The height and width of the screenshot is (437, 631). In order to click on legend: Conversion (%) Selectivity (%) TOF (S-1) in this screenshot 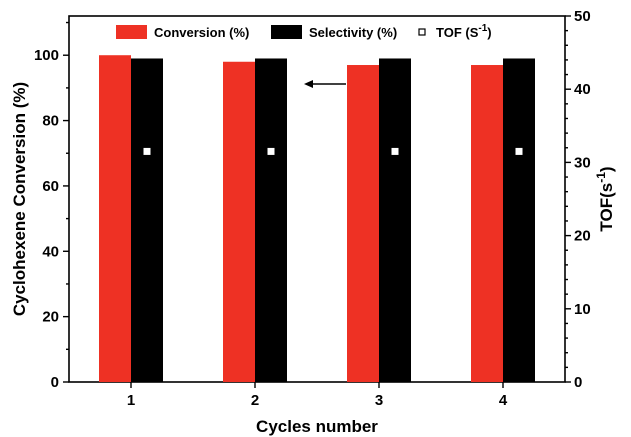, I will do `click(304, 31)`.